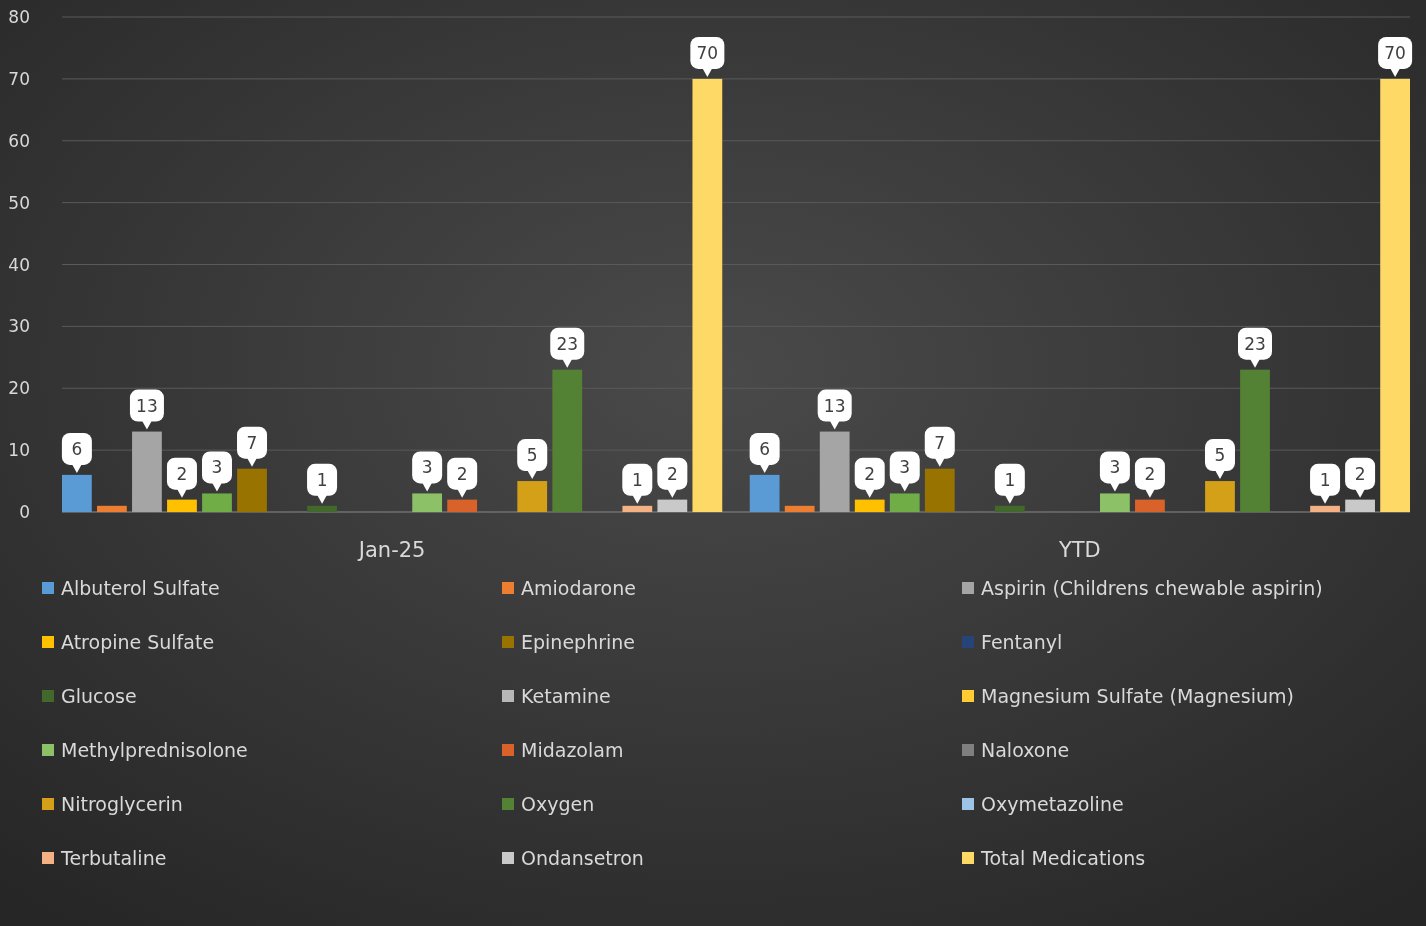 Image resolution: width=1426 pixels, height=926 pixels. I want to click on legend-label: Ketamine, so click(566, 696).